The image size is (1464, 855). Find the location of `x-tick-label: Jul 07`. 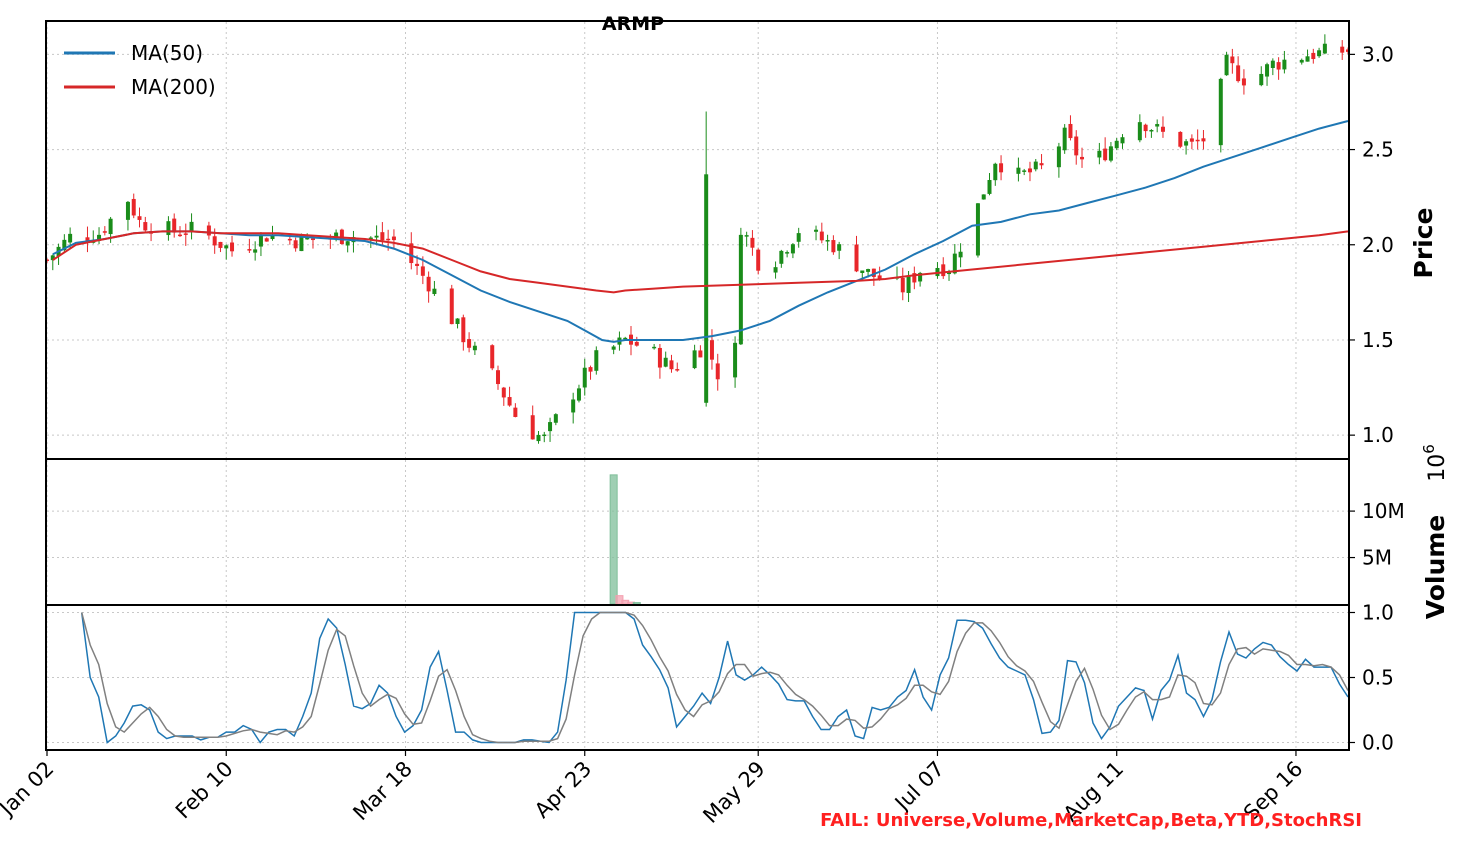

x-tick-label: Jul 07 is located at coordinates (919, 787).